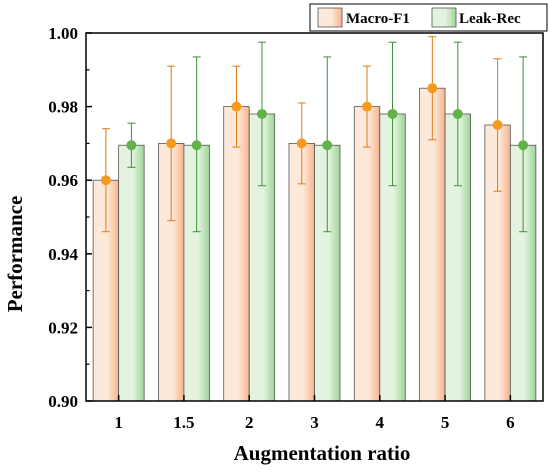 Image resolution: width=550 pixels, height=472 pixels. I want to click on point-macro-f1-1.5, so click(171, 143).